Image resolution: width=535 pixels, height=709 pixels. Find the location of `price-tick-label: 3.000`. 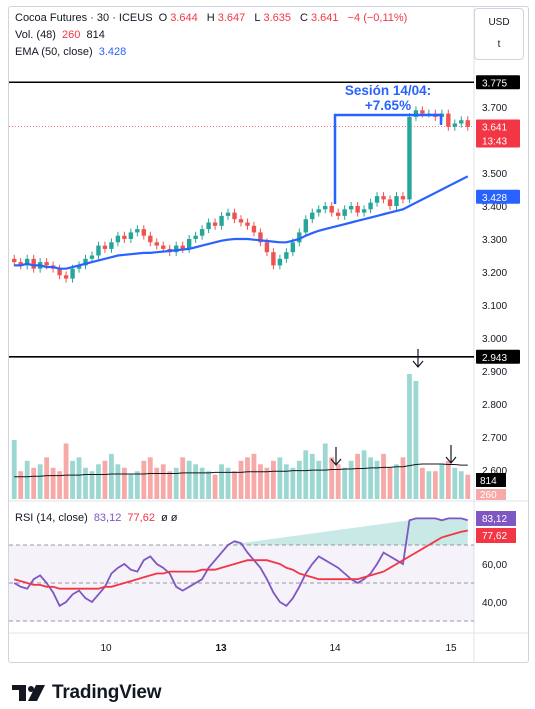

price-tick-label: 3.000 is located at coordinates (494, 339).